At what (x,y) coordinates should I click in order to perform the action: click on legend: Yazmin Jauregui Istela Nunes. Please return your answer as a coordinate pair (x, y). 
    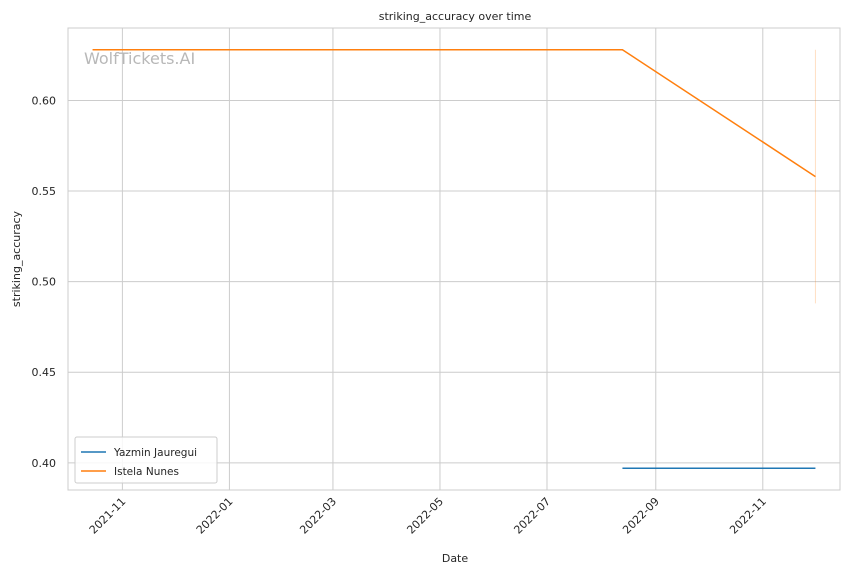
    Looking at the image, I should click on (146, 460).